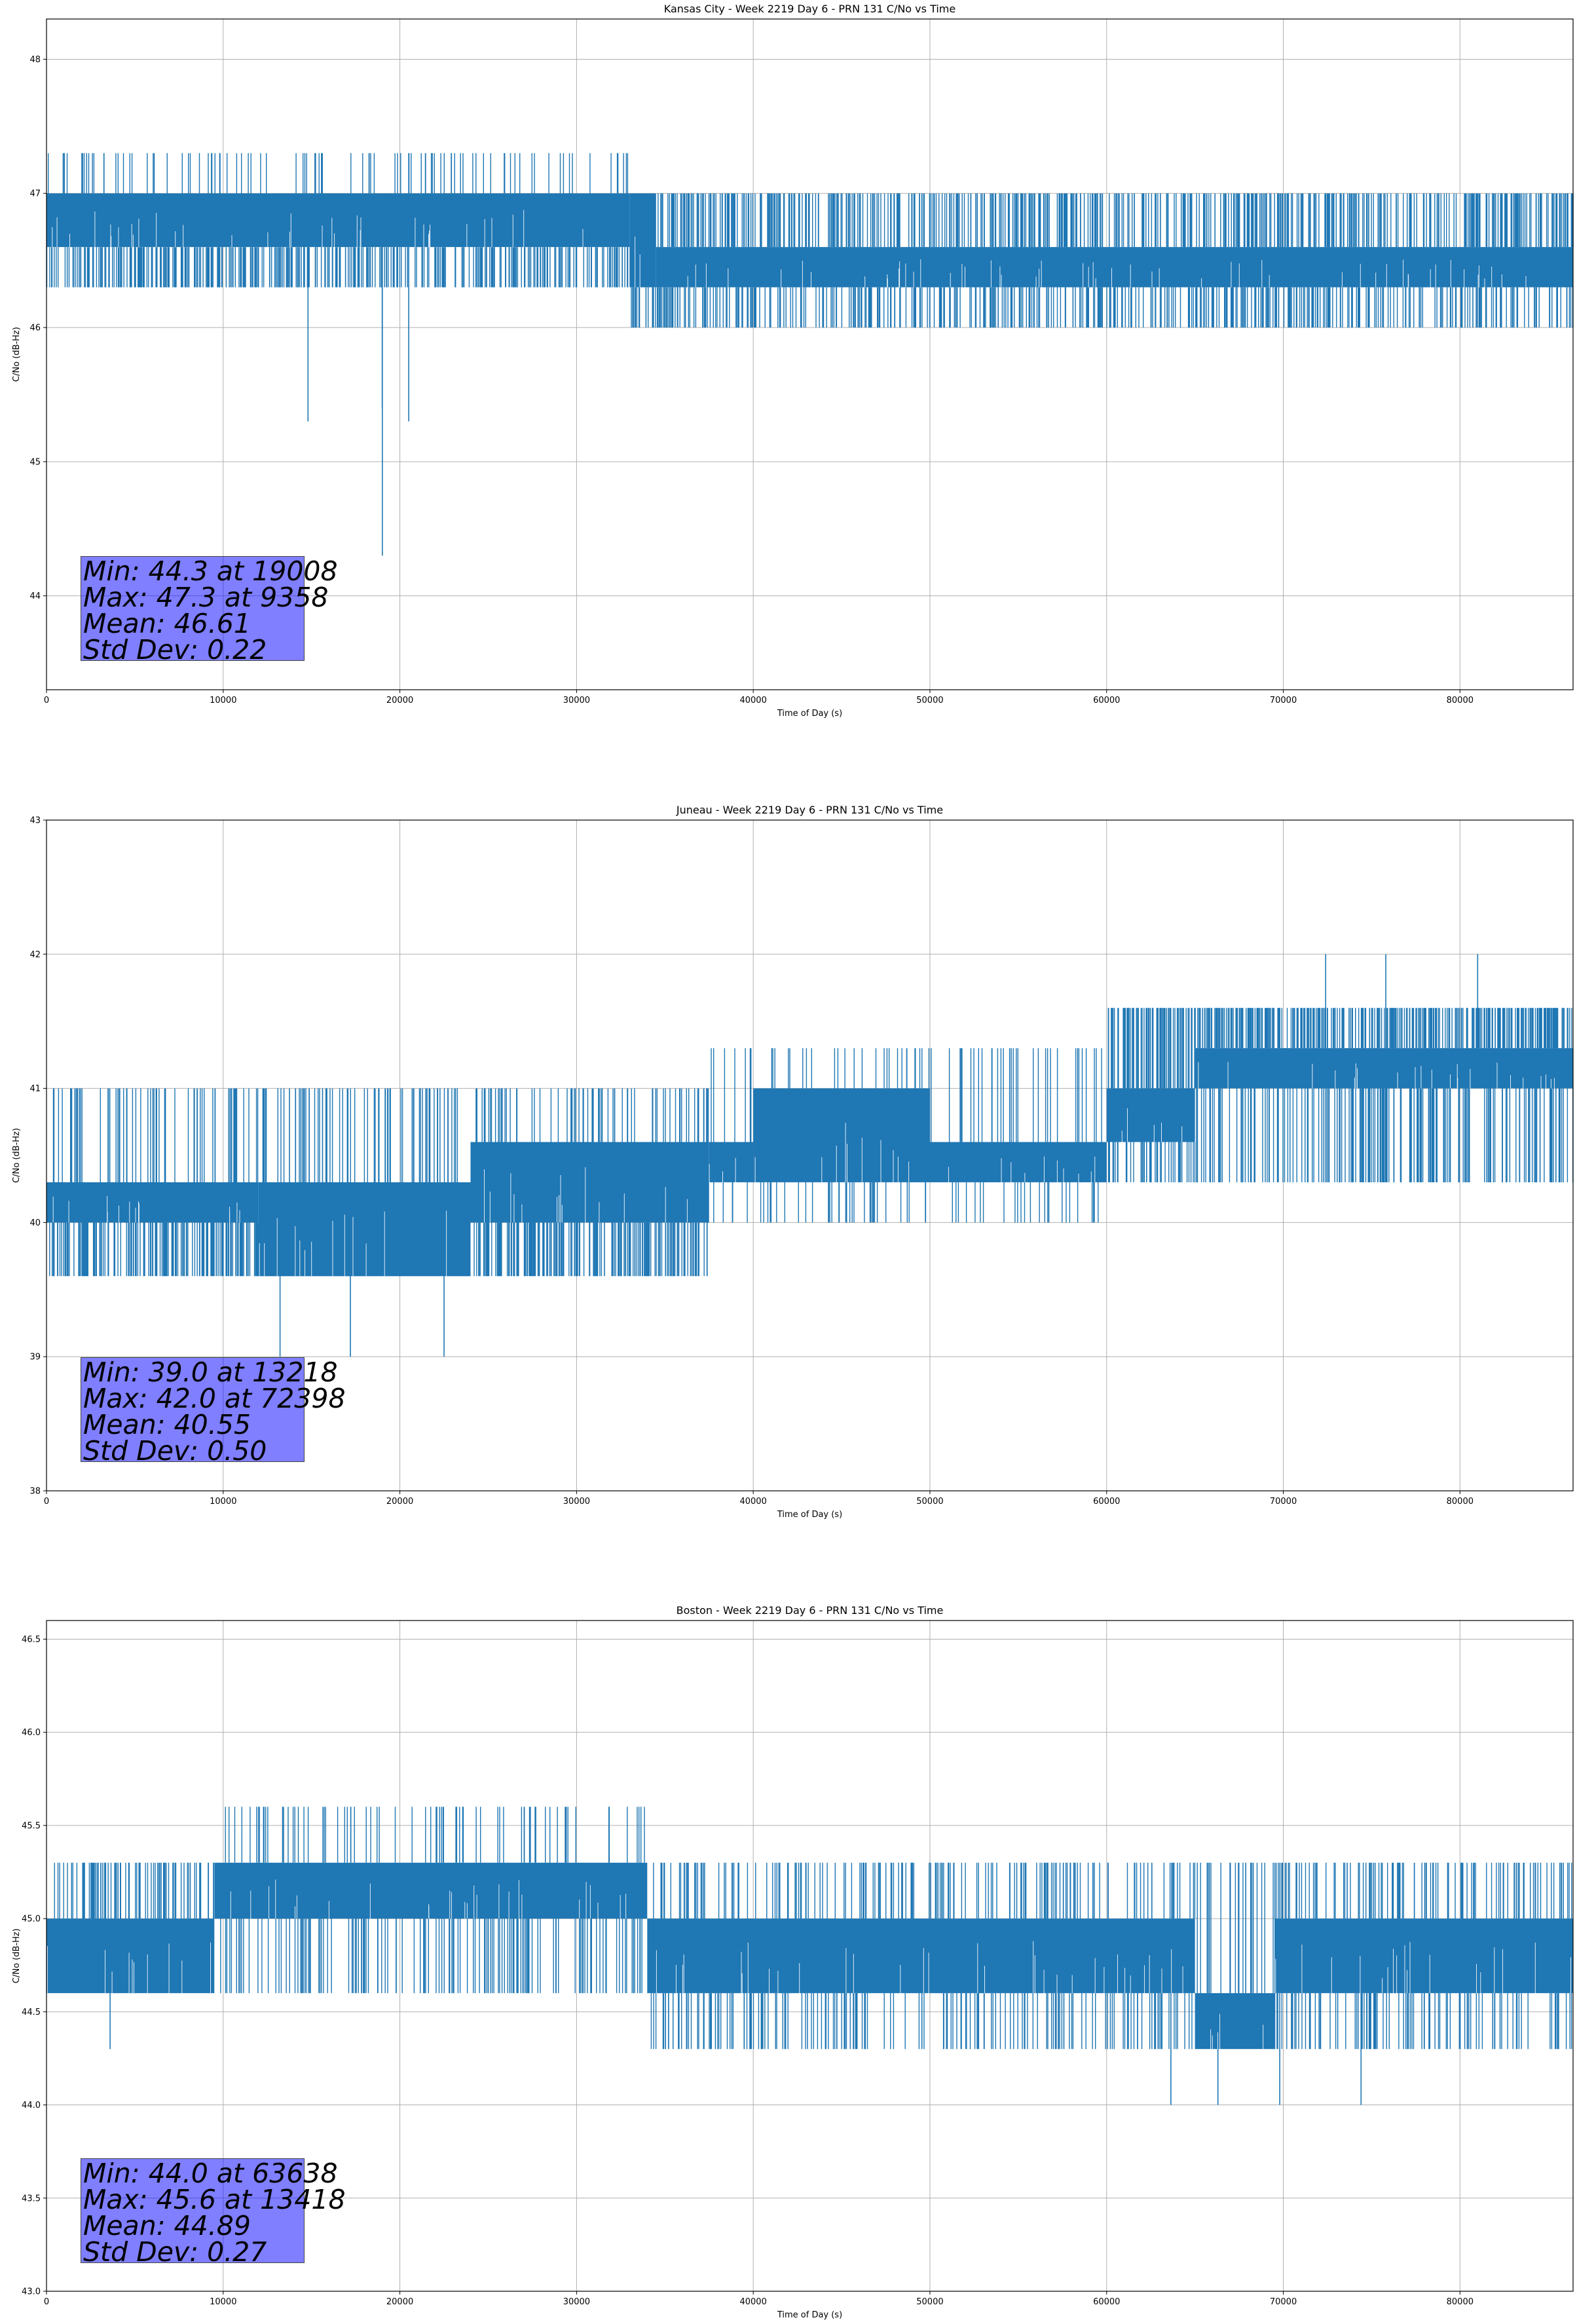 The image size is (1577, 2324). What do you see at coordinates (35, 1223) in the screenshot?
I see `y-tick-label: 40` at bounding box center [35, 1223].